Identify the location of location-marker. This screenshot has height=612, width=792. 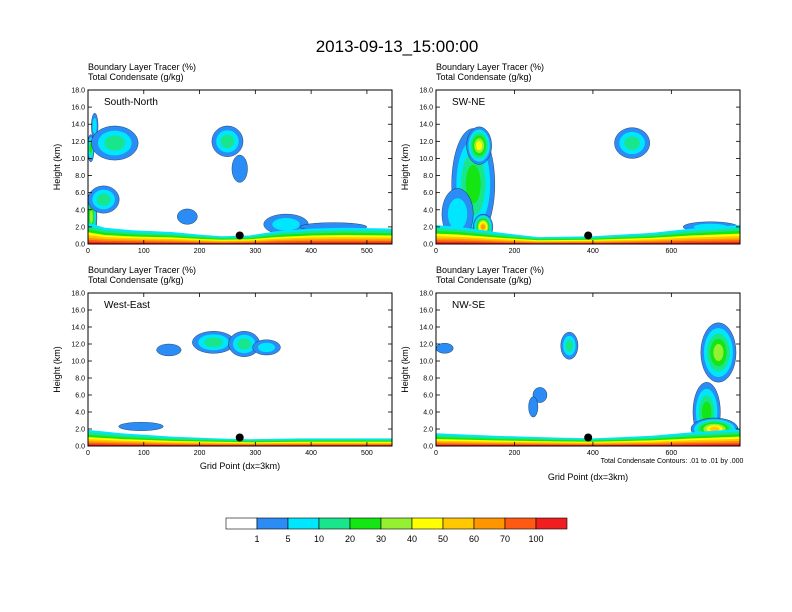
(588, 437).